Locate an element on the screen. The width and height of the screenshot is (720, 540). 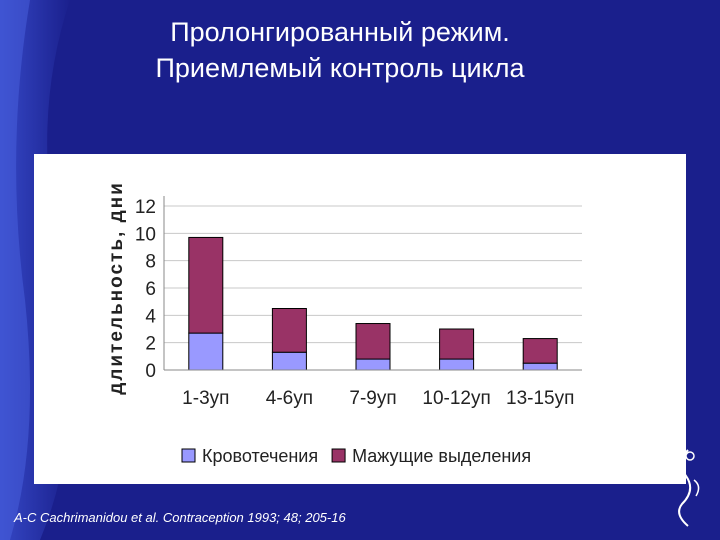
y-tick-label: 12 is located at coordinates (145, 207).